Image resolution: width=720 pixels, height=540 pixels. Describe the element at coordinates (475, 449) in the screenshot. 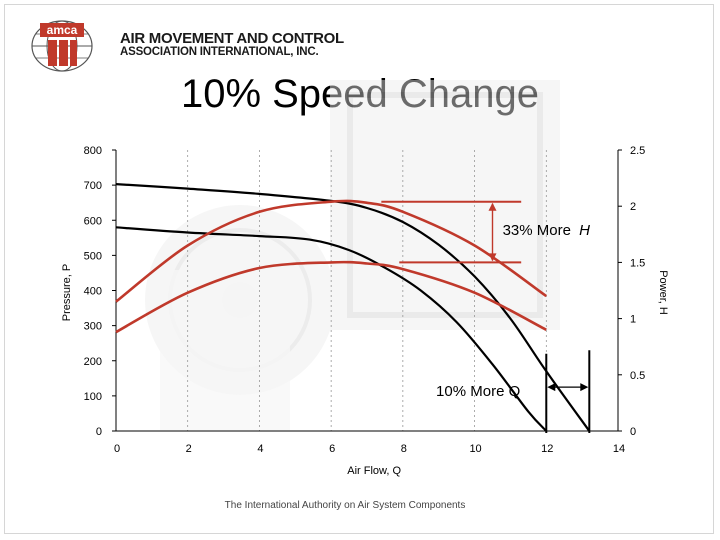

I see `x-tick-label: 10` at that location.